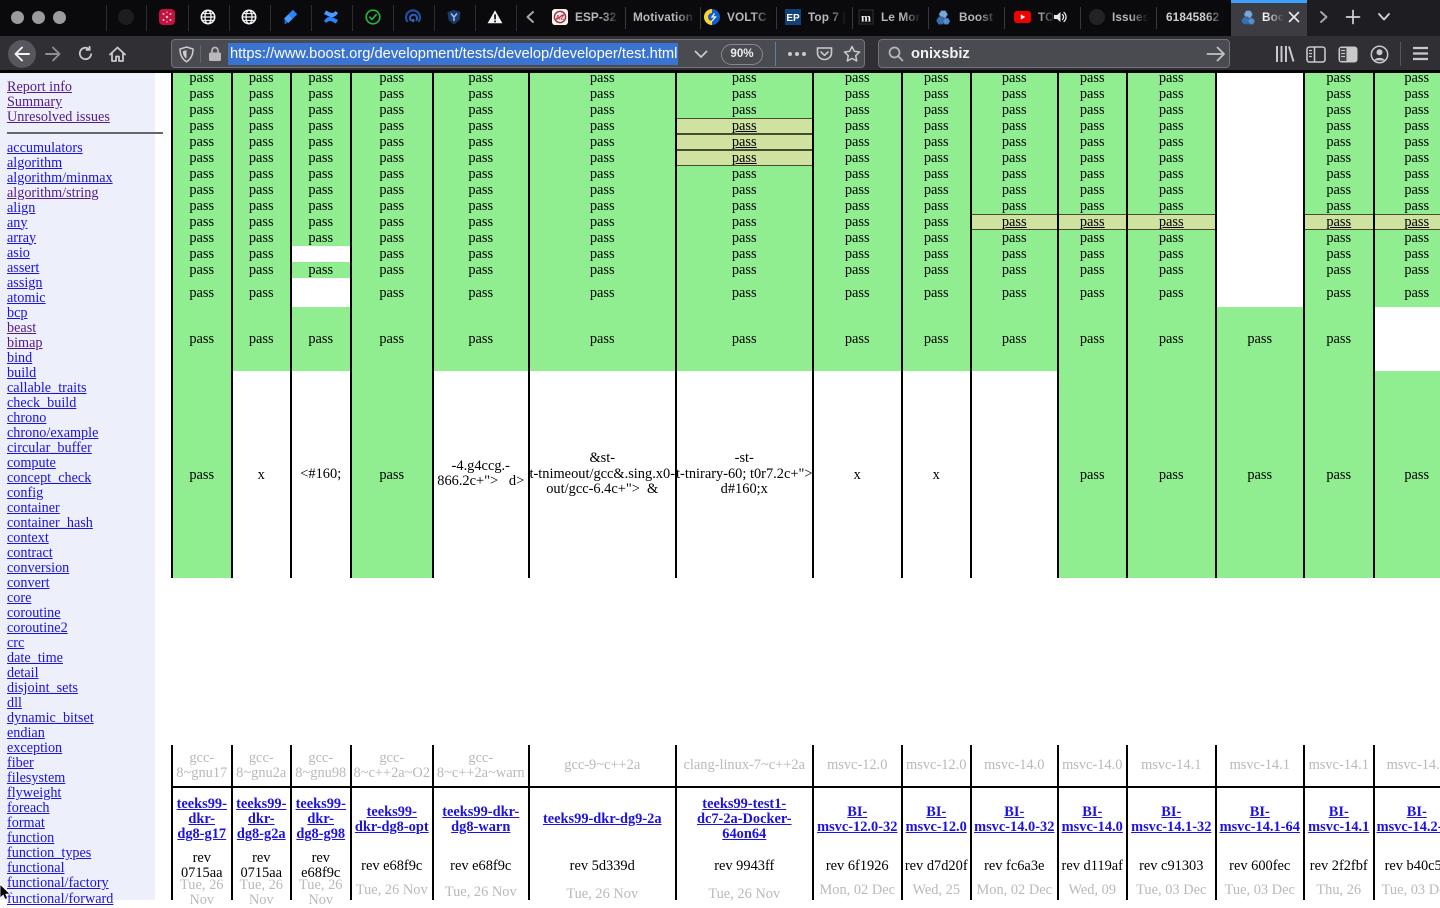  What do you see at coordinates (866, 17) in the screenshot?
I see `svg-text: m` at bounding box center [866, 17].